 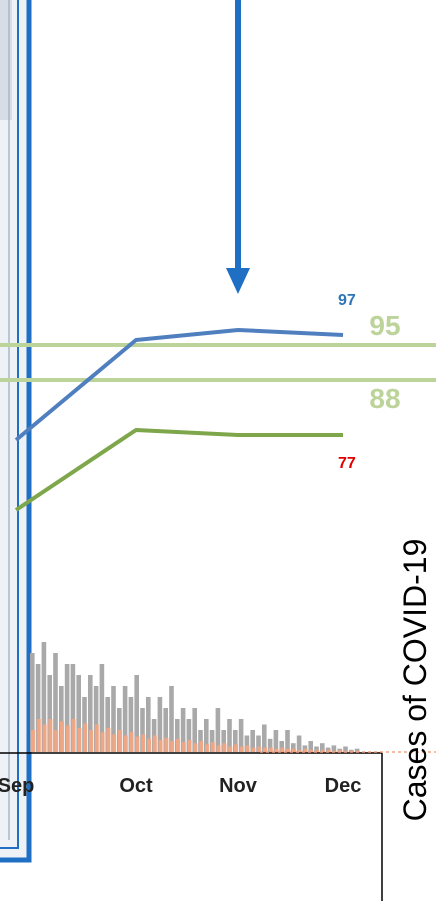 What do you see at coordinates (6, 60) in the screenshot?
I see `left-panel-shade` at bounding box center [6, 60].